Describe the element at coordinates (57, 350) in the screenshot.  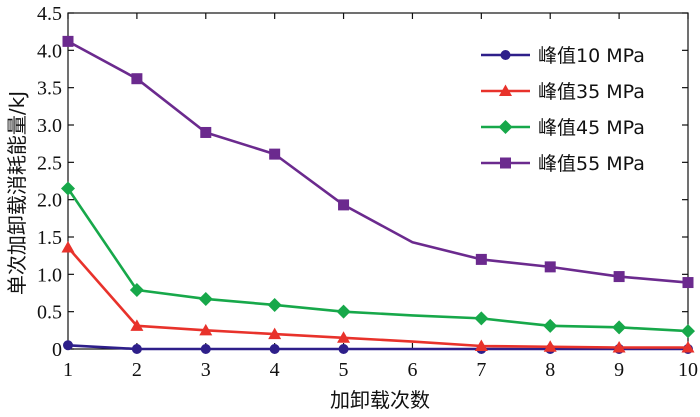
I see `y-tick-label: 0` at that location.